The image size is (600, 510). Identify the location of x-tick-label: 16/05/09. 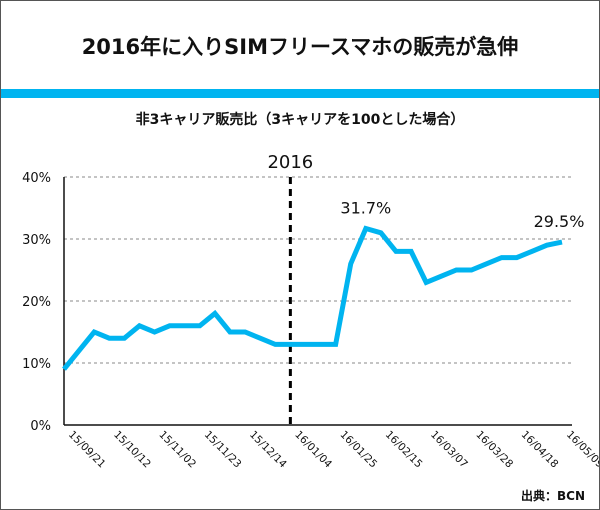
(581, 450).